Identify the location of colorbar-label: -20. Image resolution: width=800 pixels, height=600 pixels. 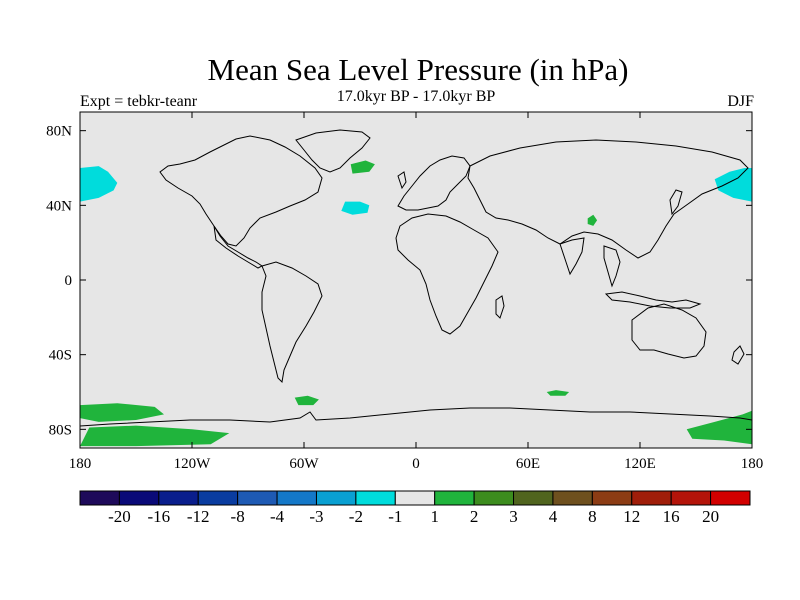
(119, 516).